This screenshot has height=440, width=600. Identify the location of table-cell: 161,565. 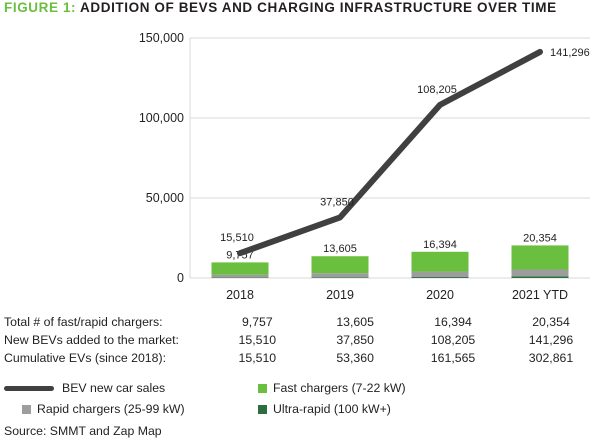
(453, 358).